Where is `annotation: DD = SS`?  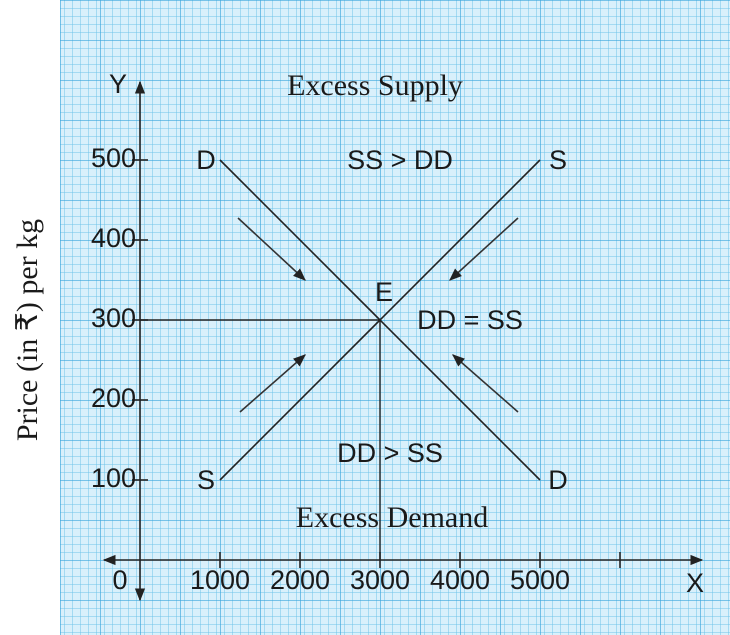 annotation: DD = SS is located at coordinates (470, 320).